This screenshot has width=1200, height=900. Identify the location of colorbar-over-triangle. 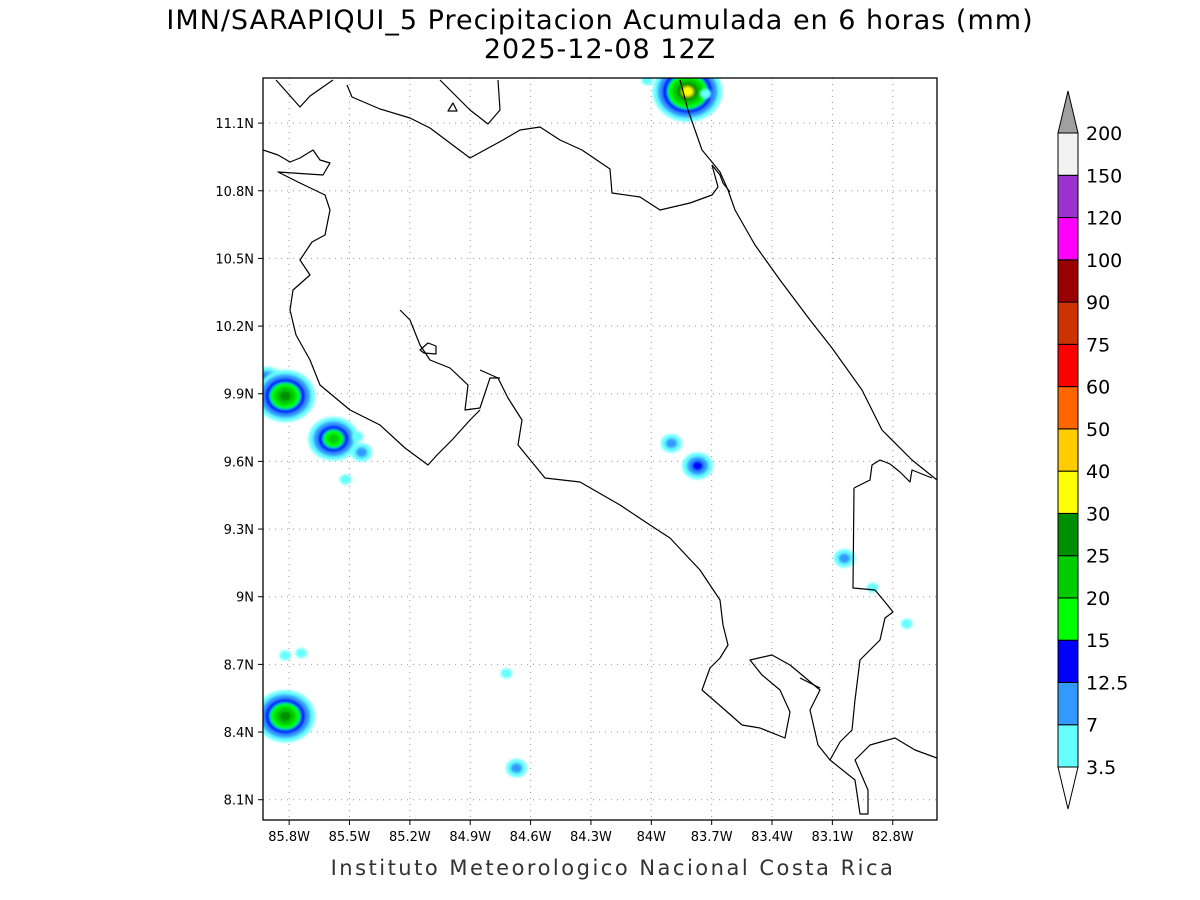
(1068, 112).